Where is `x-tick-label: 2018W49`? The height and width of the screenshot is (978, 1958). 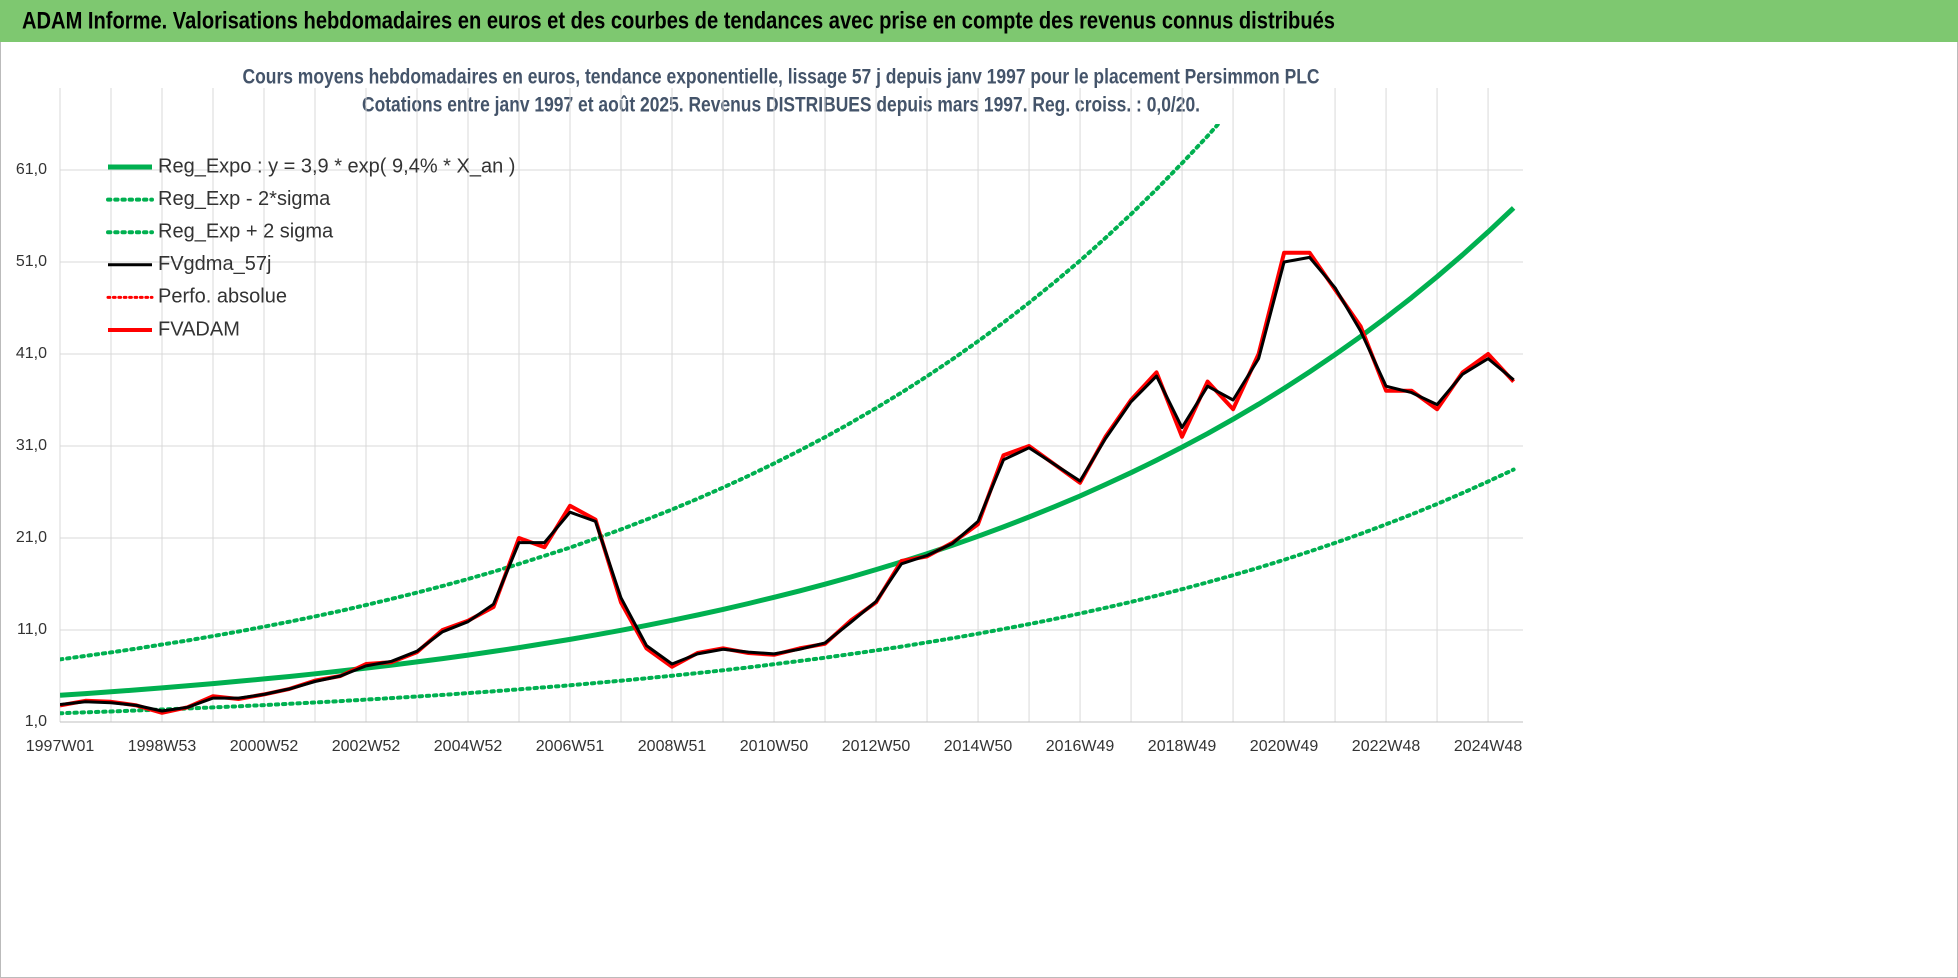
x-tick-label: 2018W49 is located at coordinates (1182, 746).